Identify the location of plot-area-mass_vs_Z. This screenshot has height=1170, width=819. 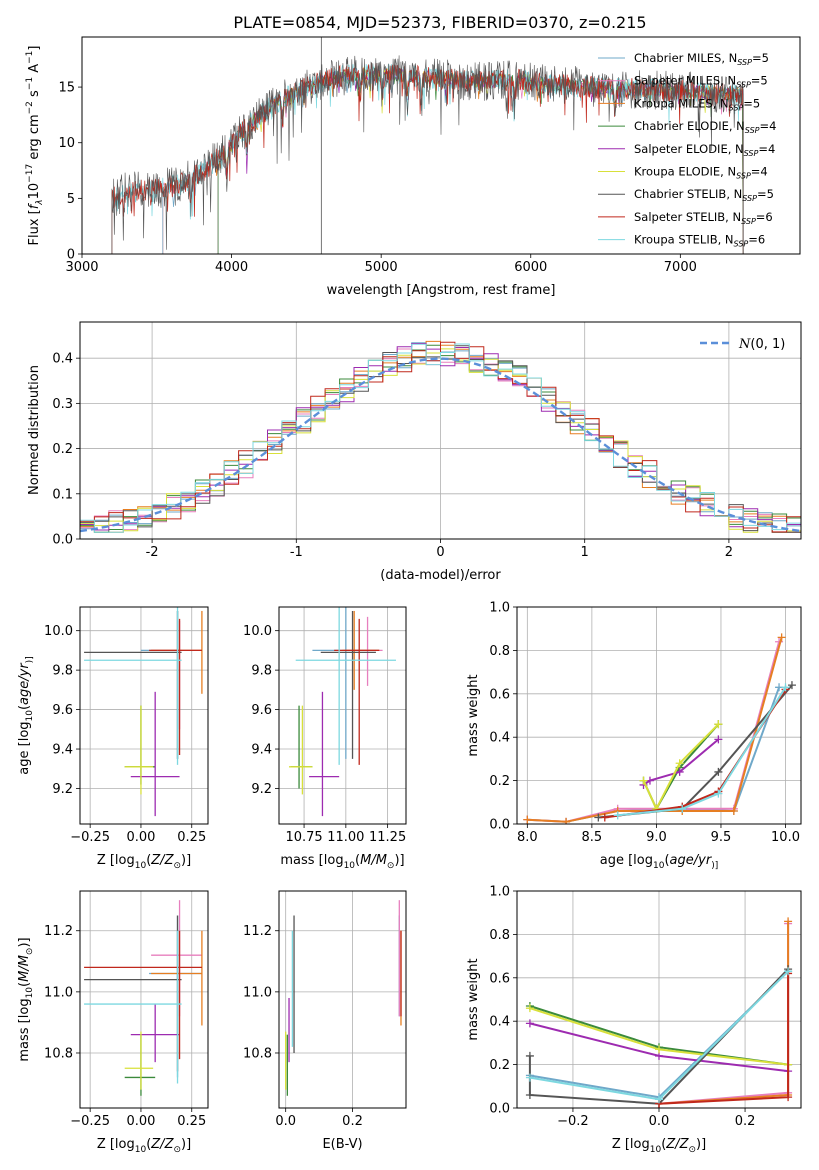
(143, 998).